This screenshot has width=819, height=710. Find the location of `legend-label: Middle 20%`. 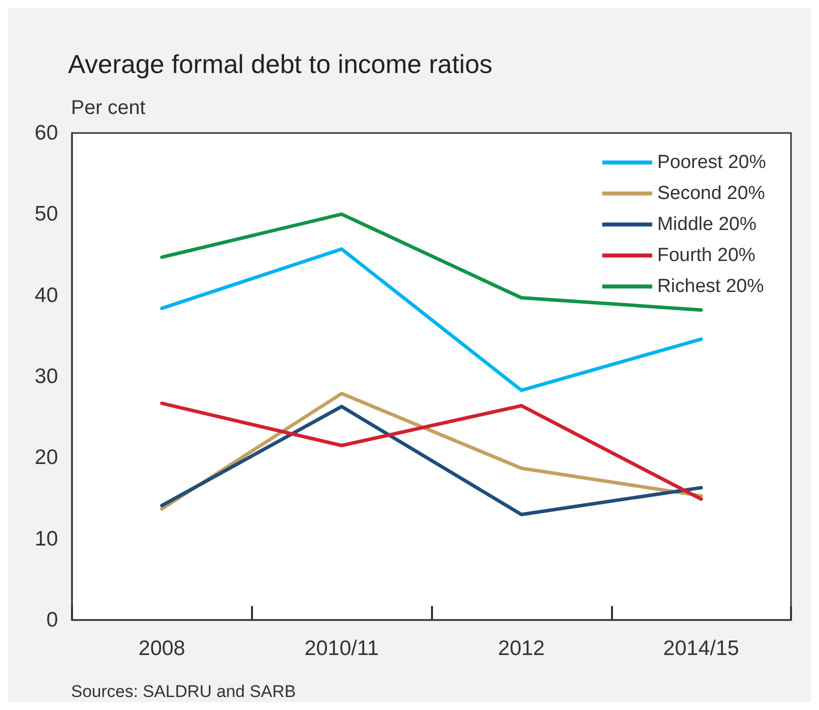

legend-label: Middle 20% is located at coordinates (707, 224).